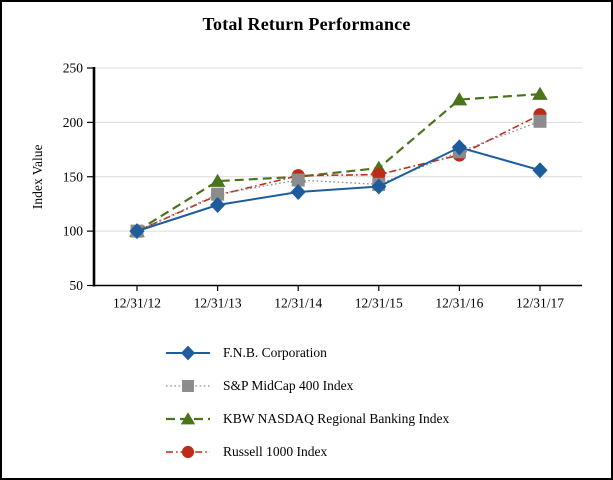  What do you see at coordinates (275, 451) in the screenshot?
I see `legend-label-russell: Russell 1000 Index` at bounding box center [275, 451].